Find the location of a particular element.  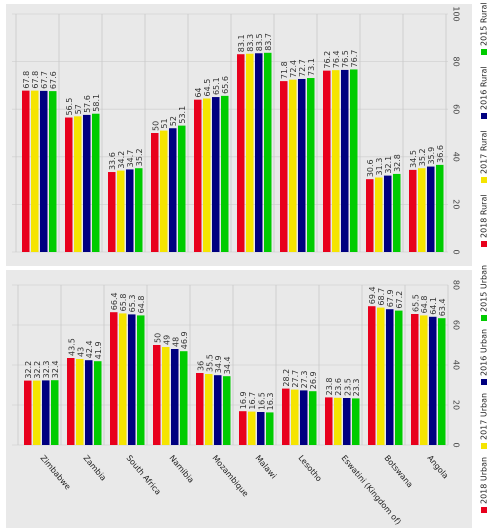

legend-label-2017-urban: 2017 Urban is located at coordinates (484, 416).